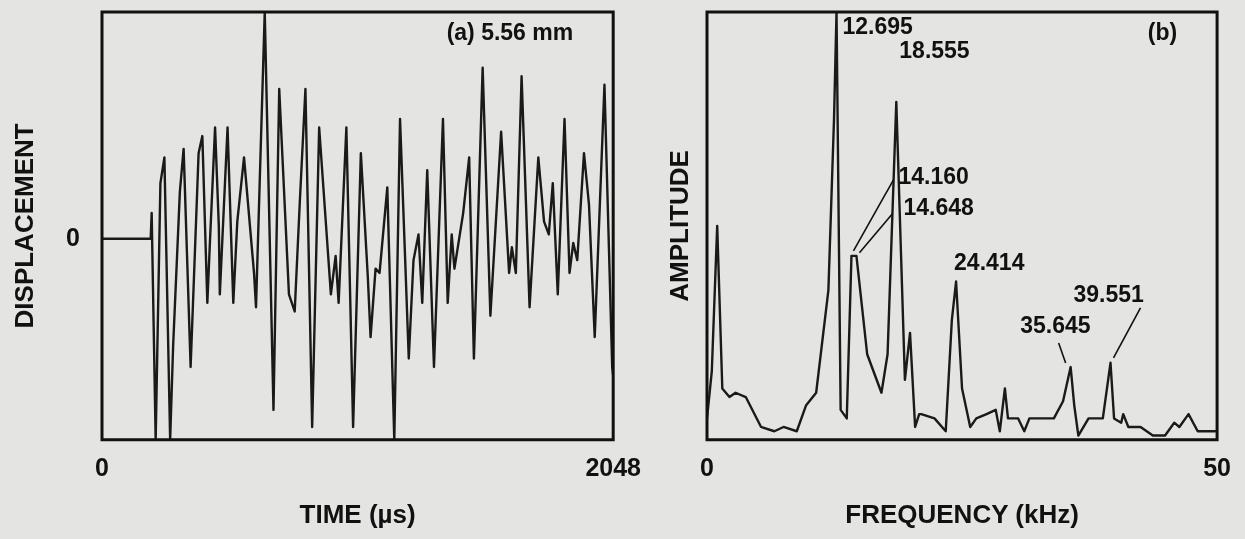  What do you see at coordinates (357, 513) in the screenshot?
I see `x-axis-title: TIME (µs)` at bounding box center [357, 513].